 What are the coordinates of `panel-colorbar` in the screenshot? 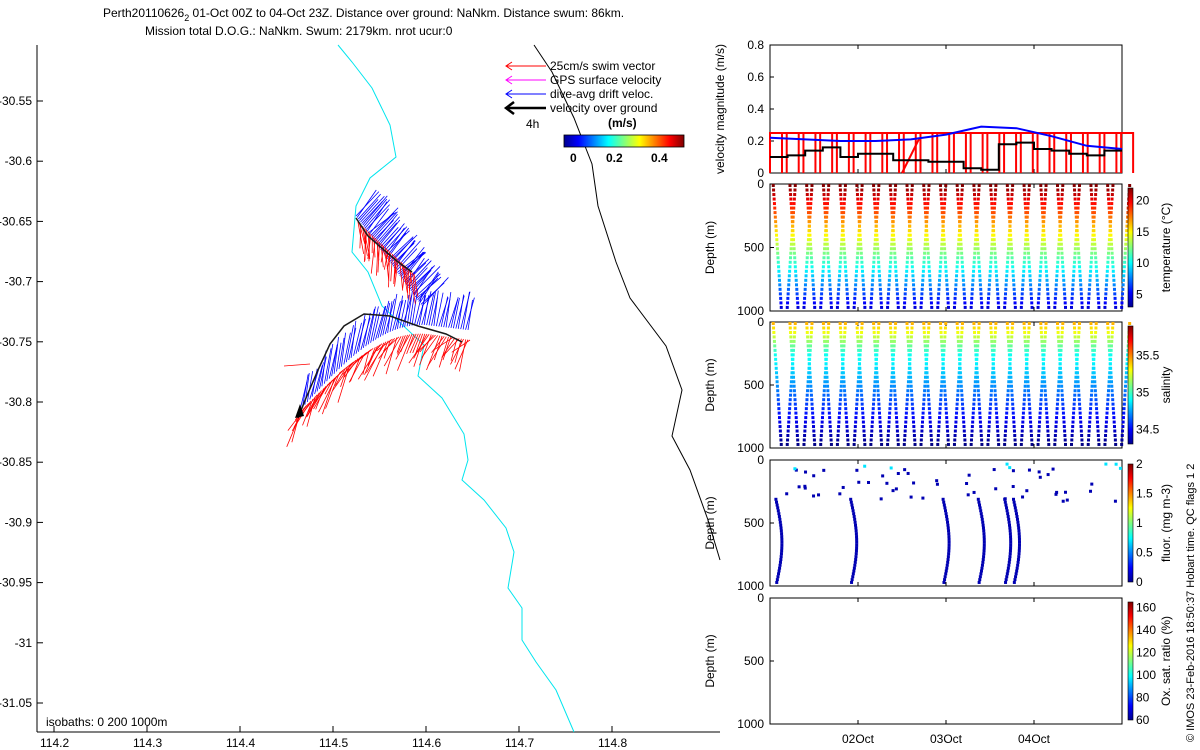 It's located at (1130, 523).